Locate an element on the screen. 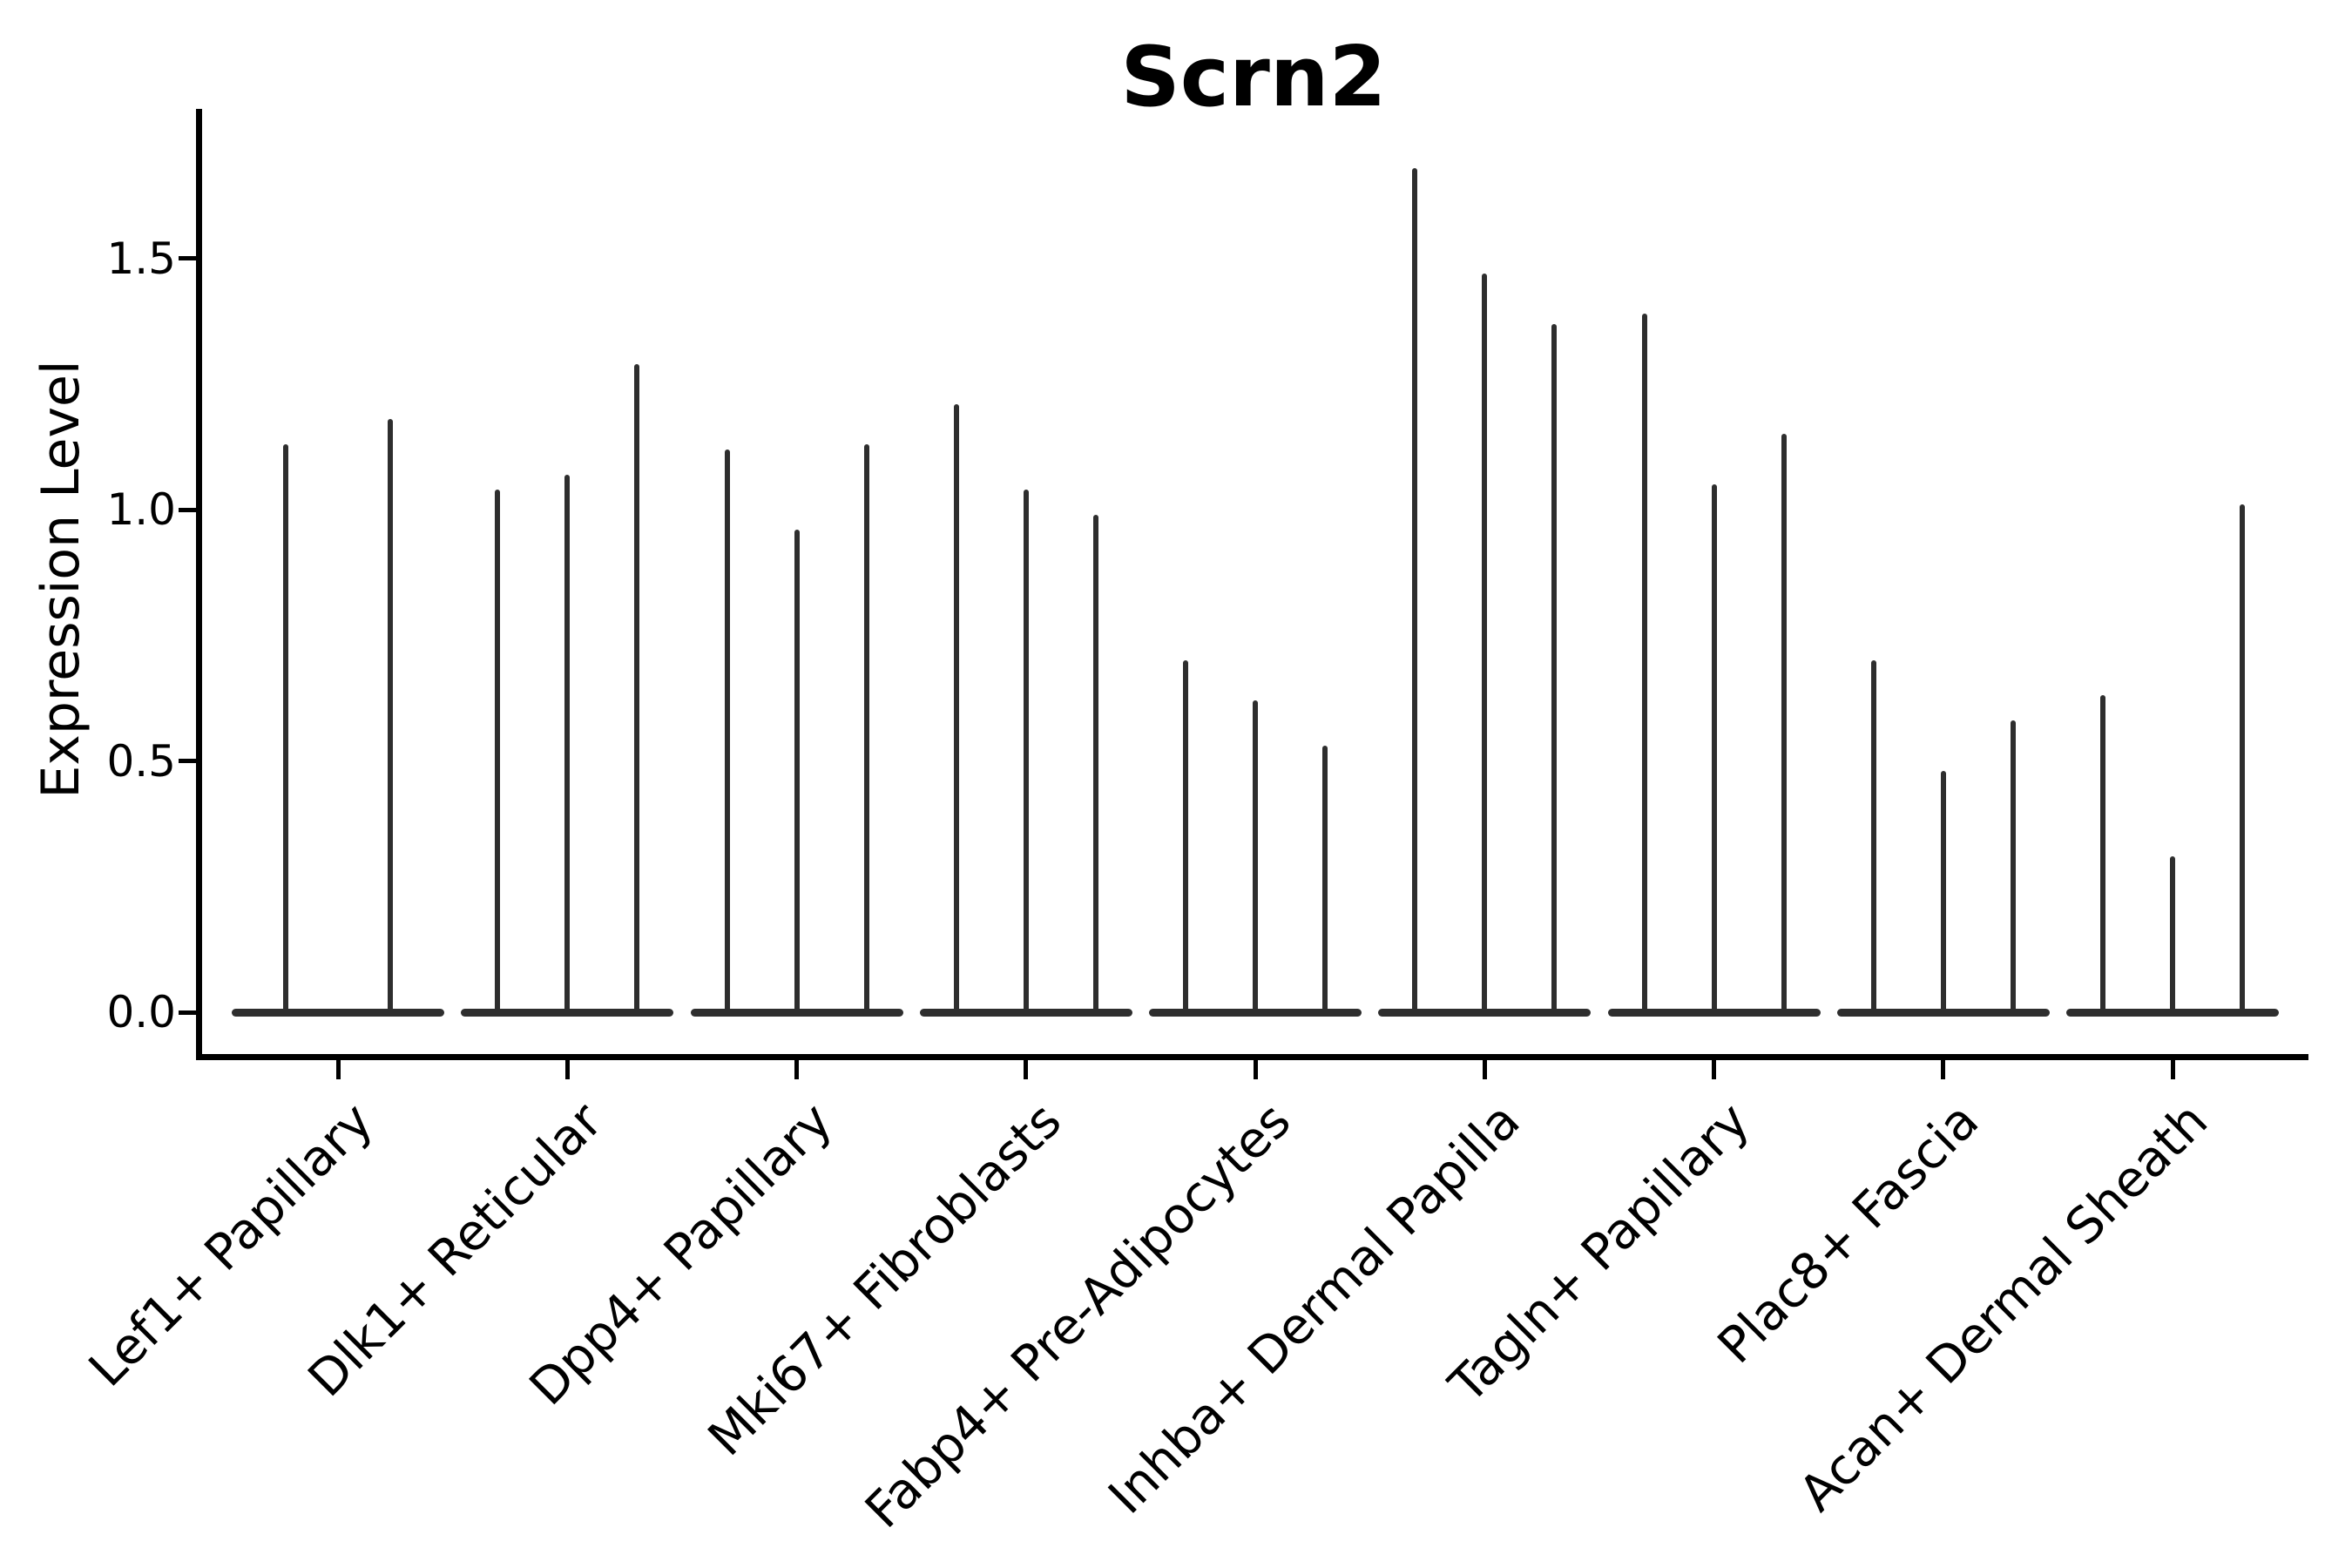  plot-title: Scrn2 is located at coordinates (1253, 77).